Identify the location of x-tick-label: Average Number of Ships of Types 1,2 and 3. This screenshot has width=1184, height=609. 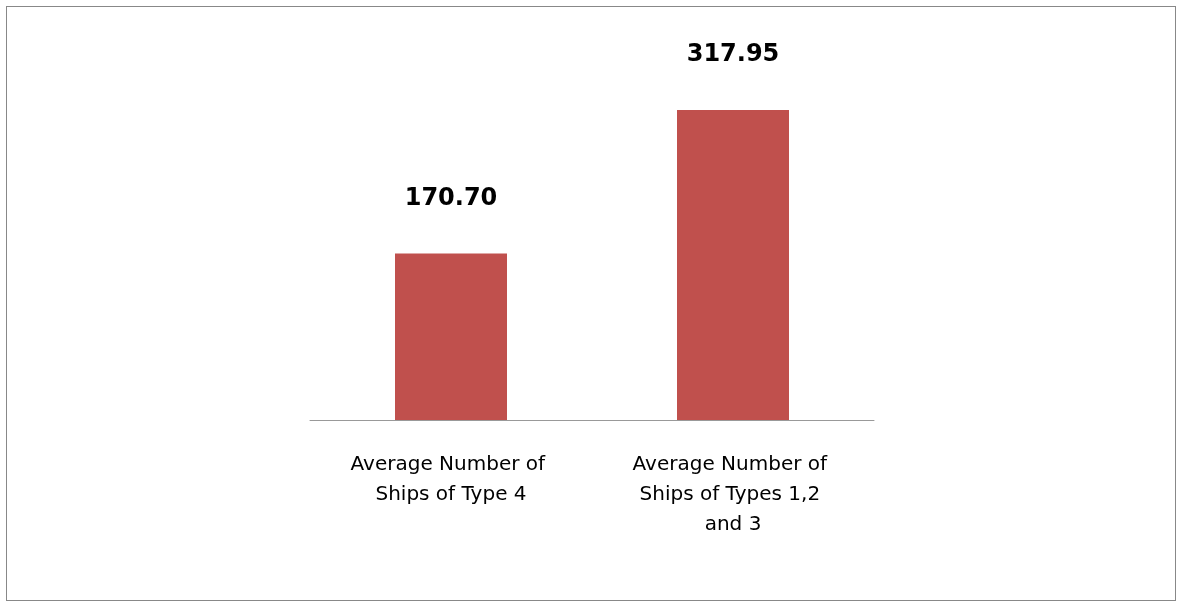
(733, 493).